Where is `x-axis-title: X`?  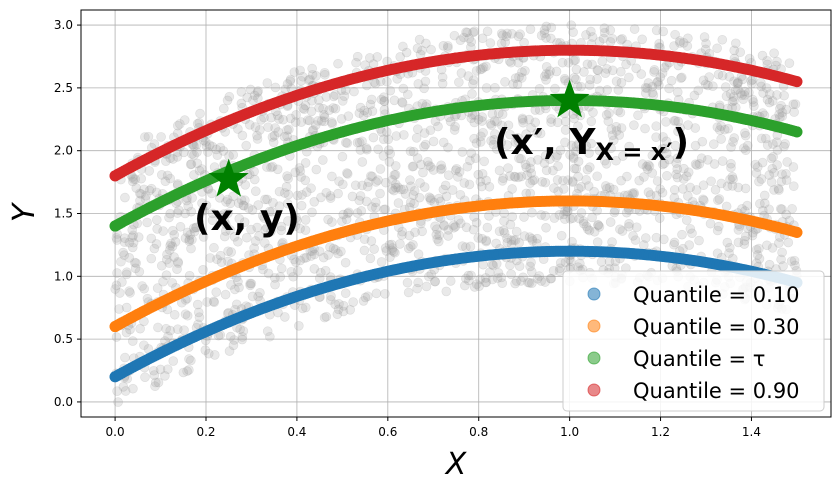
x-axis-title: X is located at coordinates (456, 464).